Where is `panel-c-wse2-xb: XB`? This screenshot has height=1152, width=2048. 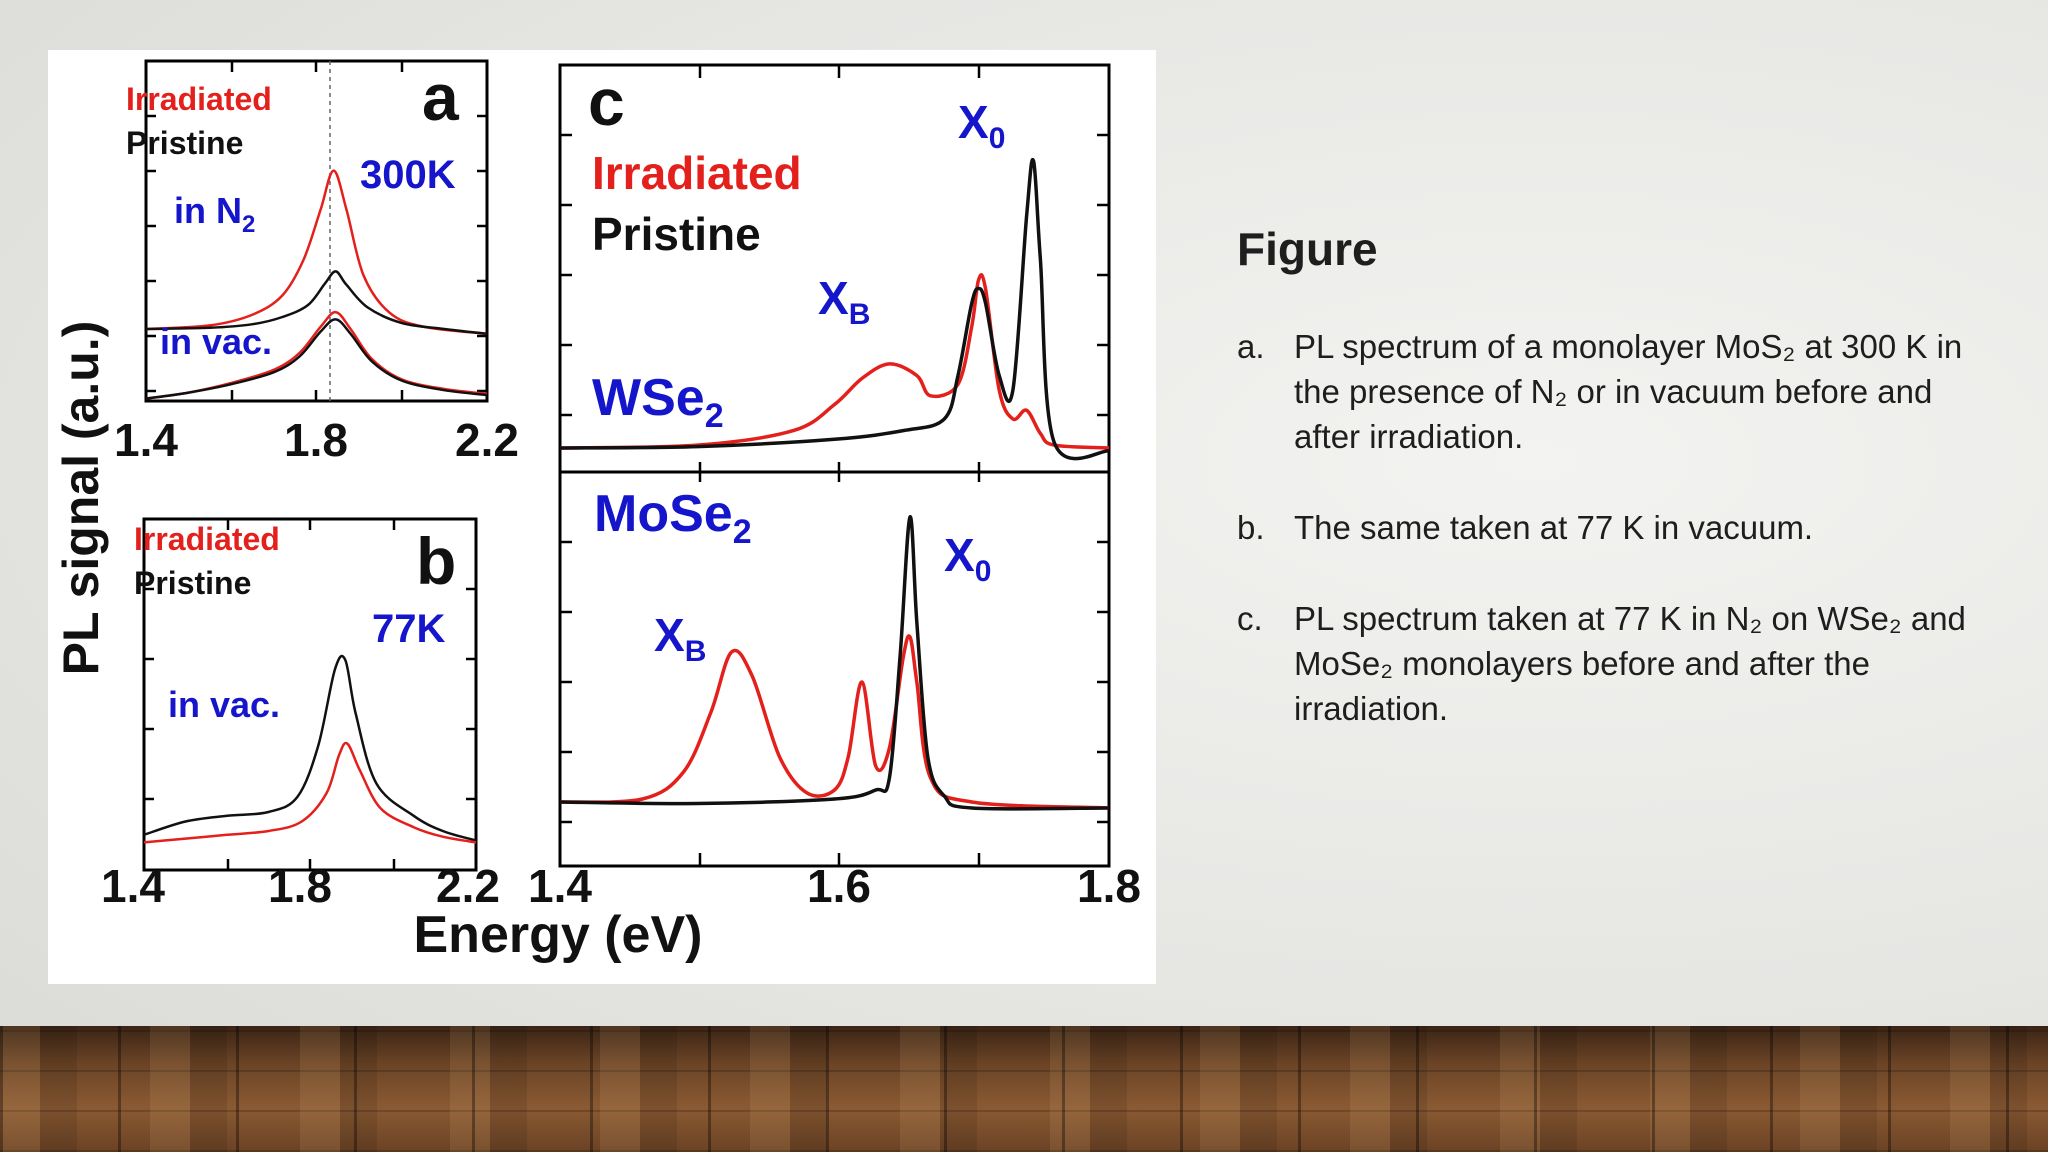
panel-c-wse2-xb: XB is located at coordinates (844, 301).